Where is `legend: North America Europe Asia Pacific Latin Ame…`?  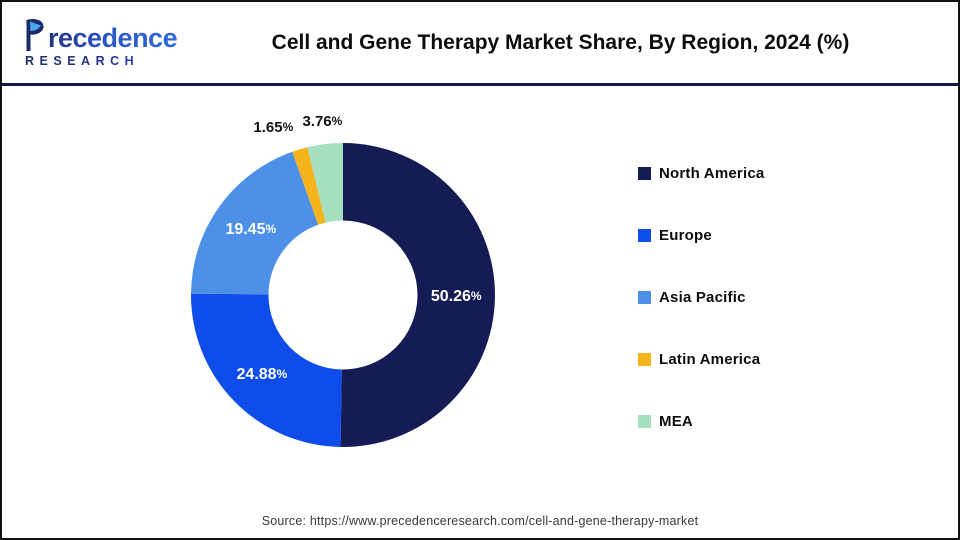
legend: North America Europe Asia Pacific Latin Ame… is located at coordinates (701, 297).